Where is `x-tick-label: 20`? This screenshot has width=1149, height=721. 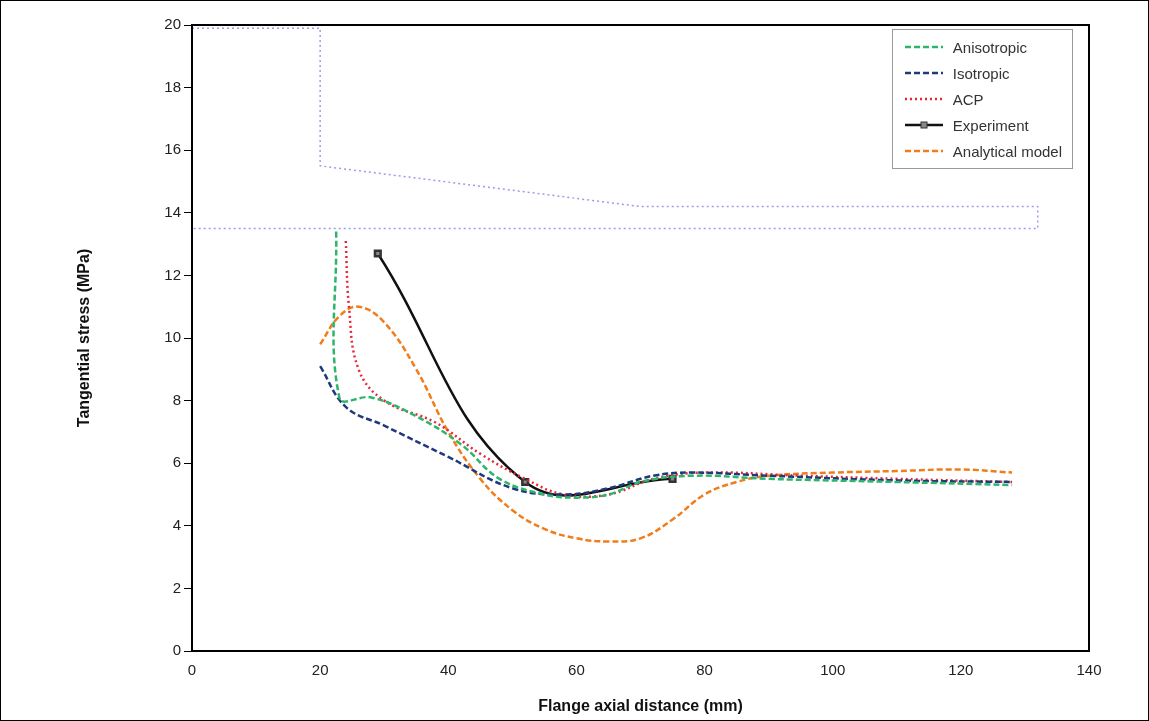
x-tick-label: 20 is located at coordinates (320, 670).